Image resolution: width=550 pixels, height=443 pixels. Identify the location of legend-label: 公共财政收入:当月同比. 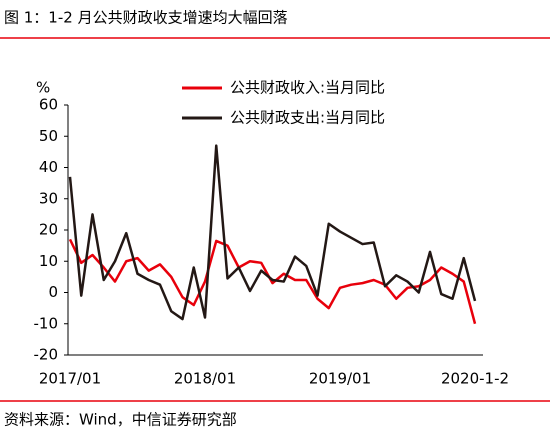
(307, 88).